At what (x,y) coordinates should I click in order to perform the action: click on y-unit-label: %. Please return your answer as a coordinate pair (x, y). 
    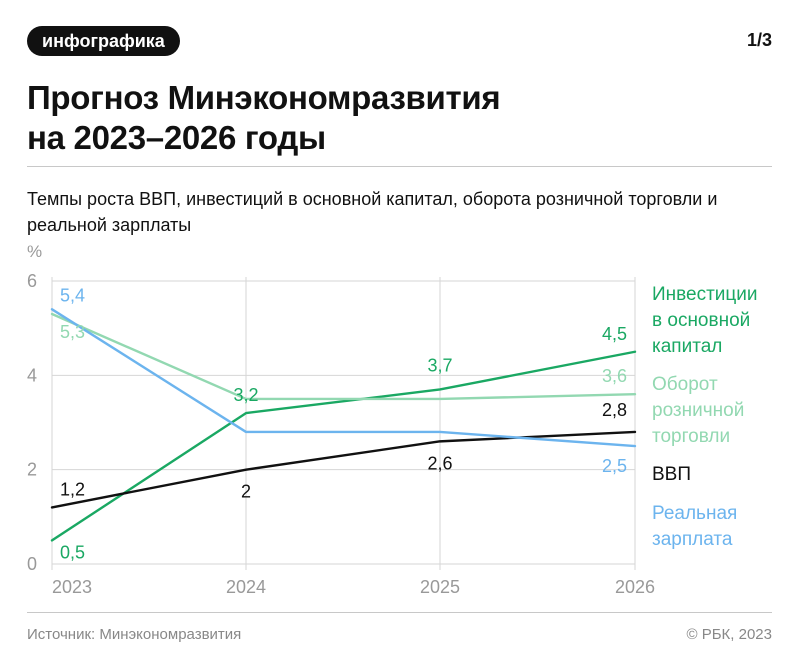
    Looking at the image, I should click on (34, 251).